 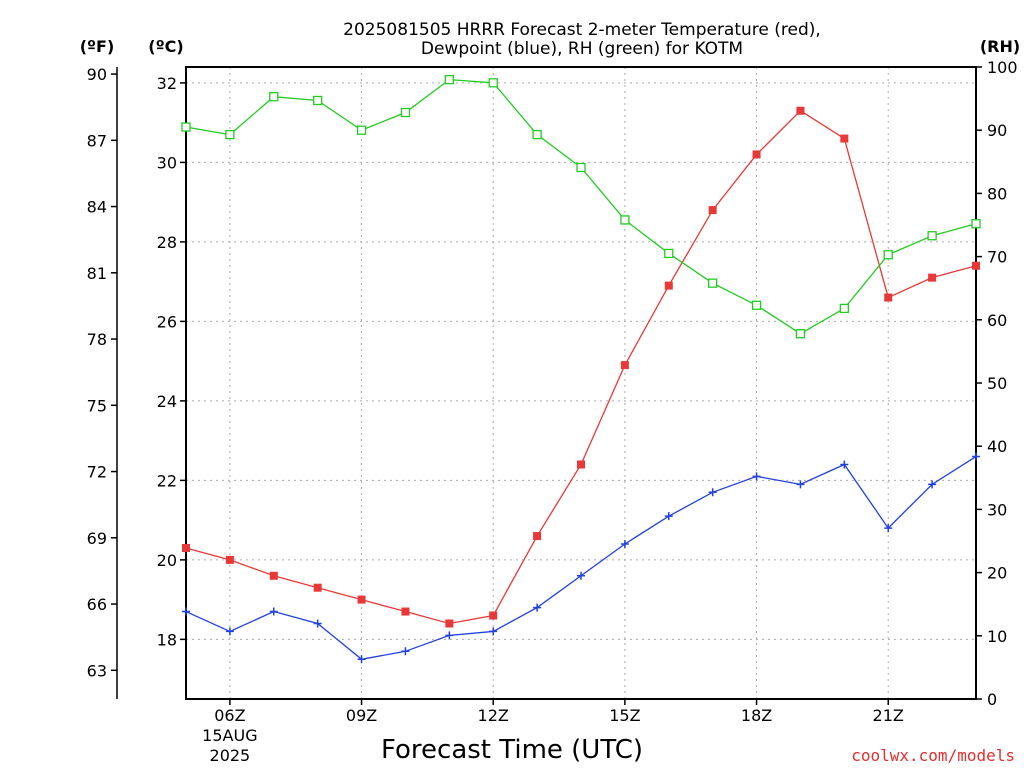 What do you see at coordinates (997, 383) in the screenshot?
I see `rh-tick-label: 50` at bounding box center [997, 383].